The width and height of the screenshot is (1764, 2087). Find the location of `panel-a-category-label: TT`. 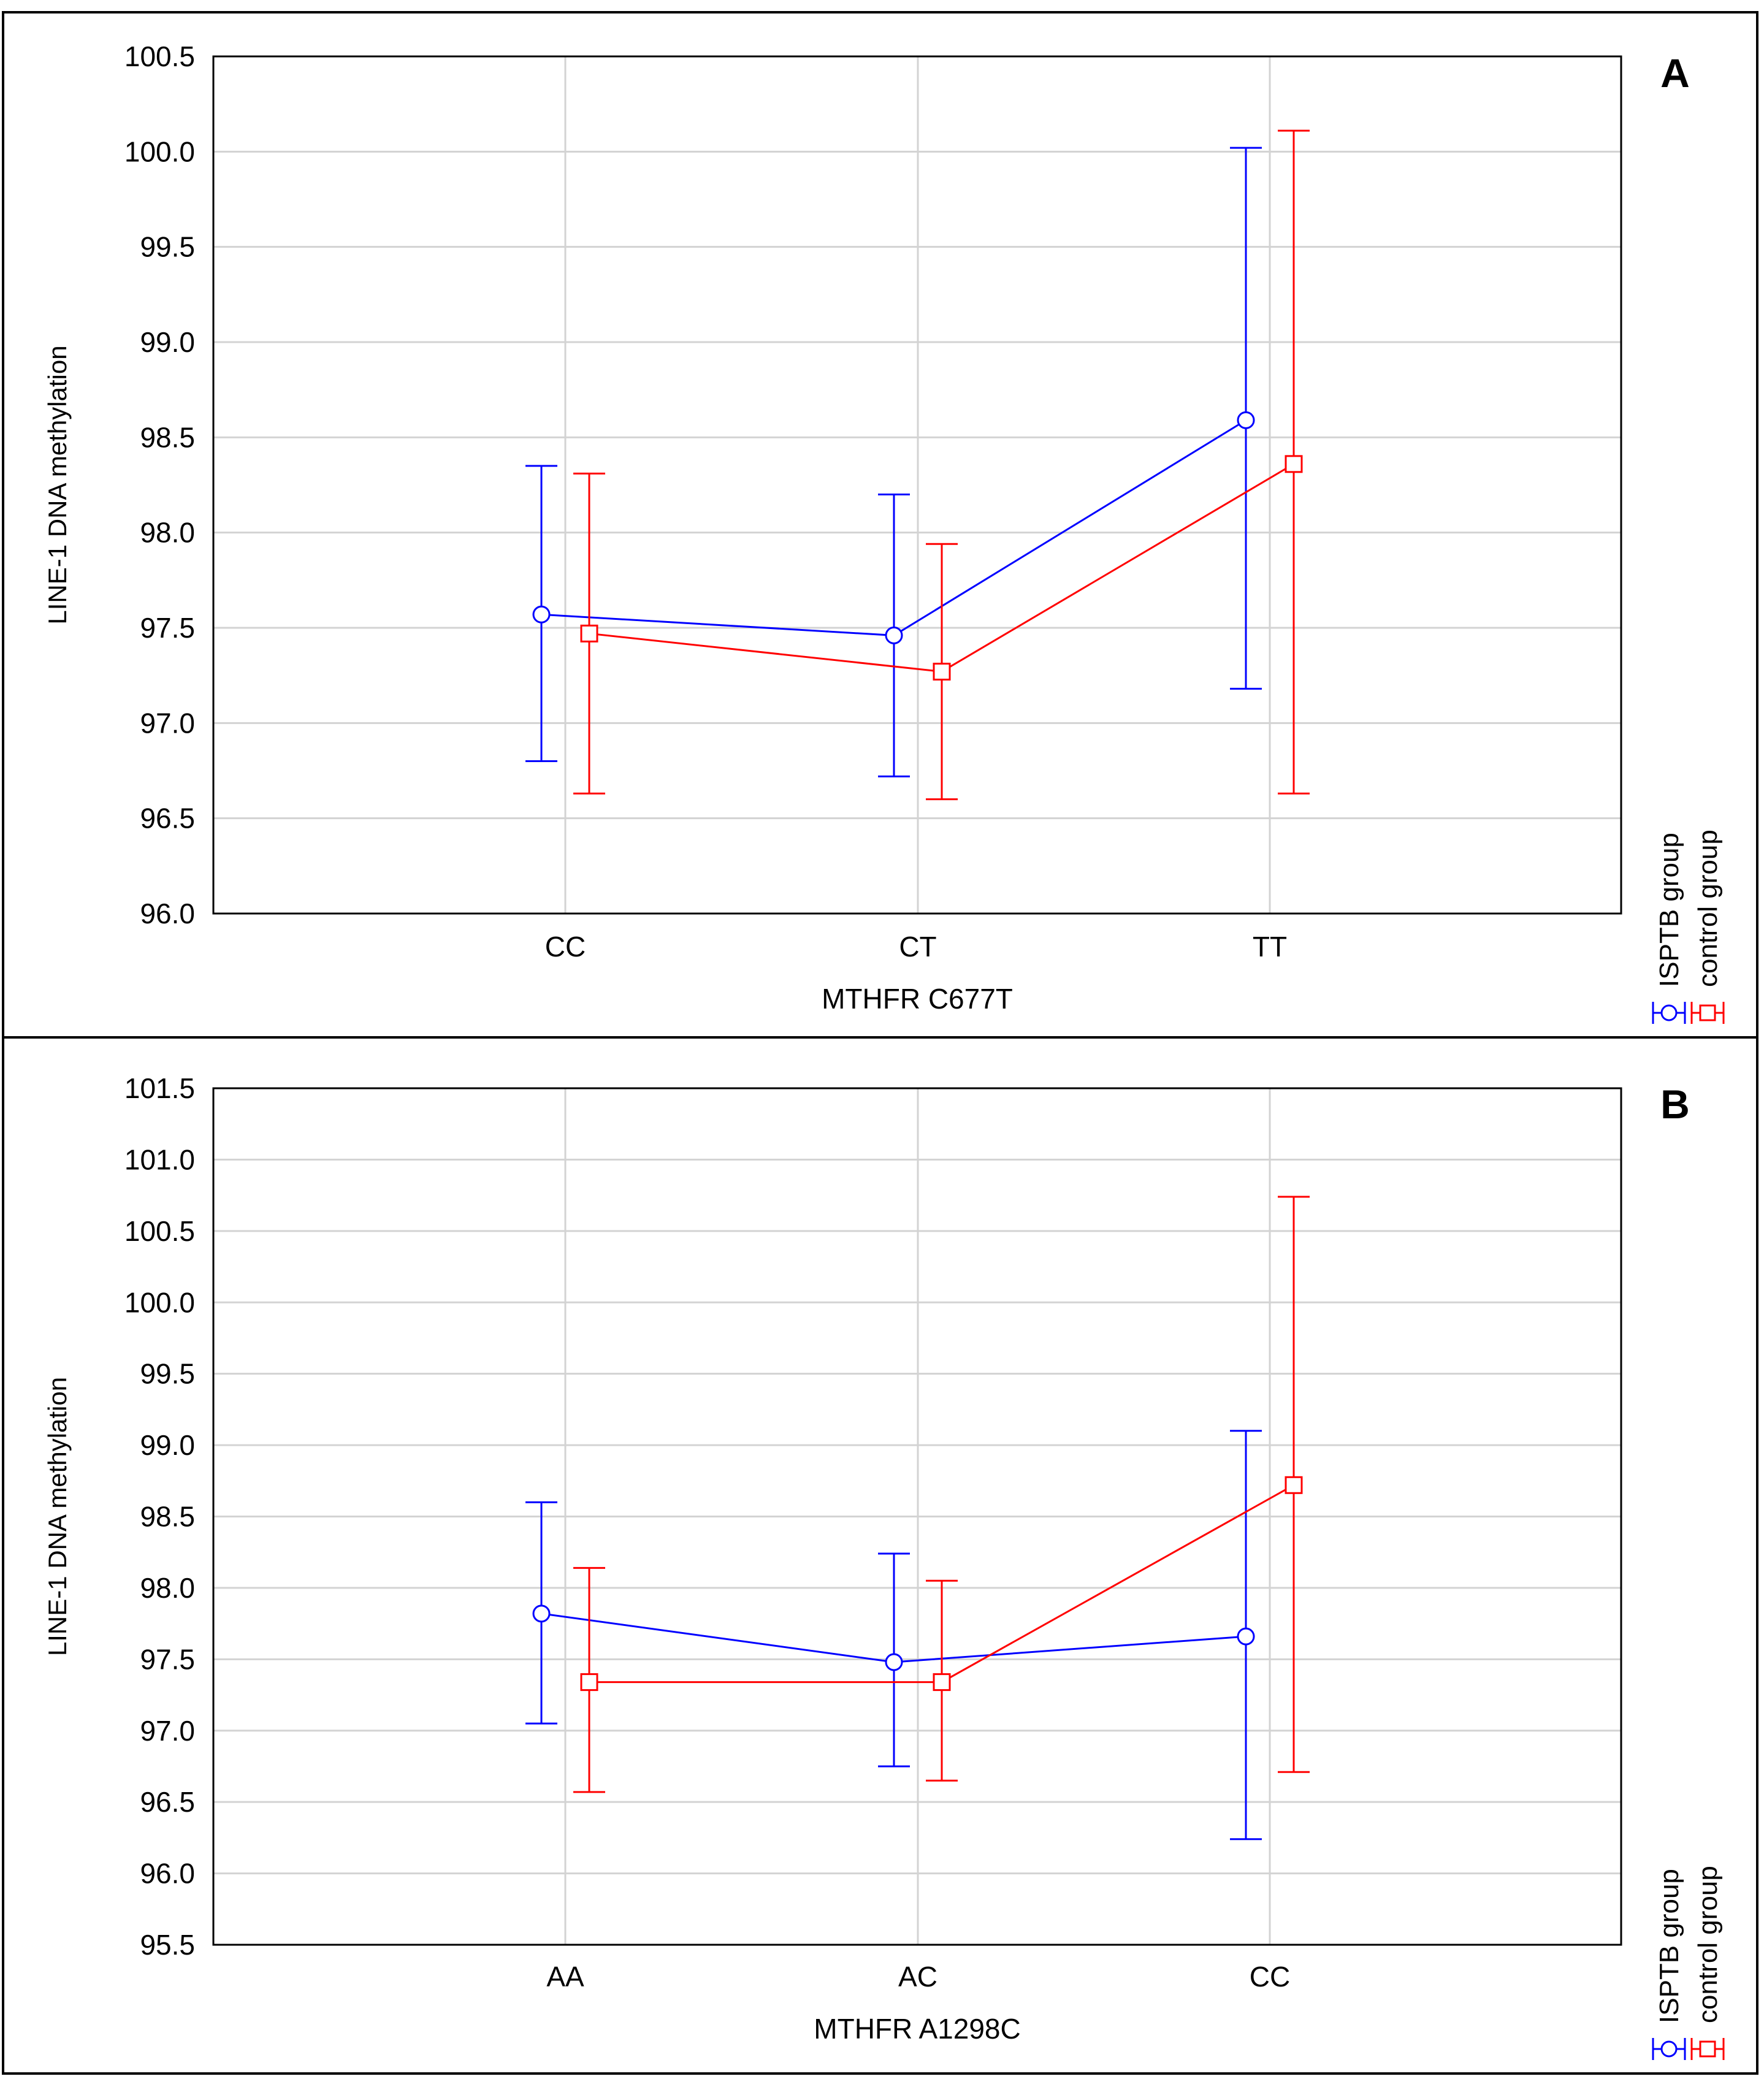

panel-a-category-label: TT is located at coordinates (1270, 947).